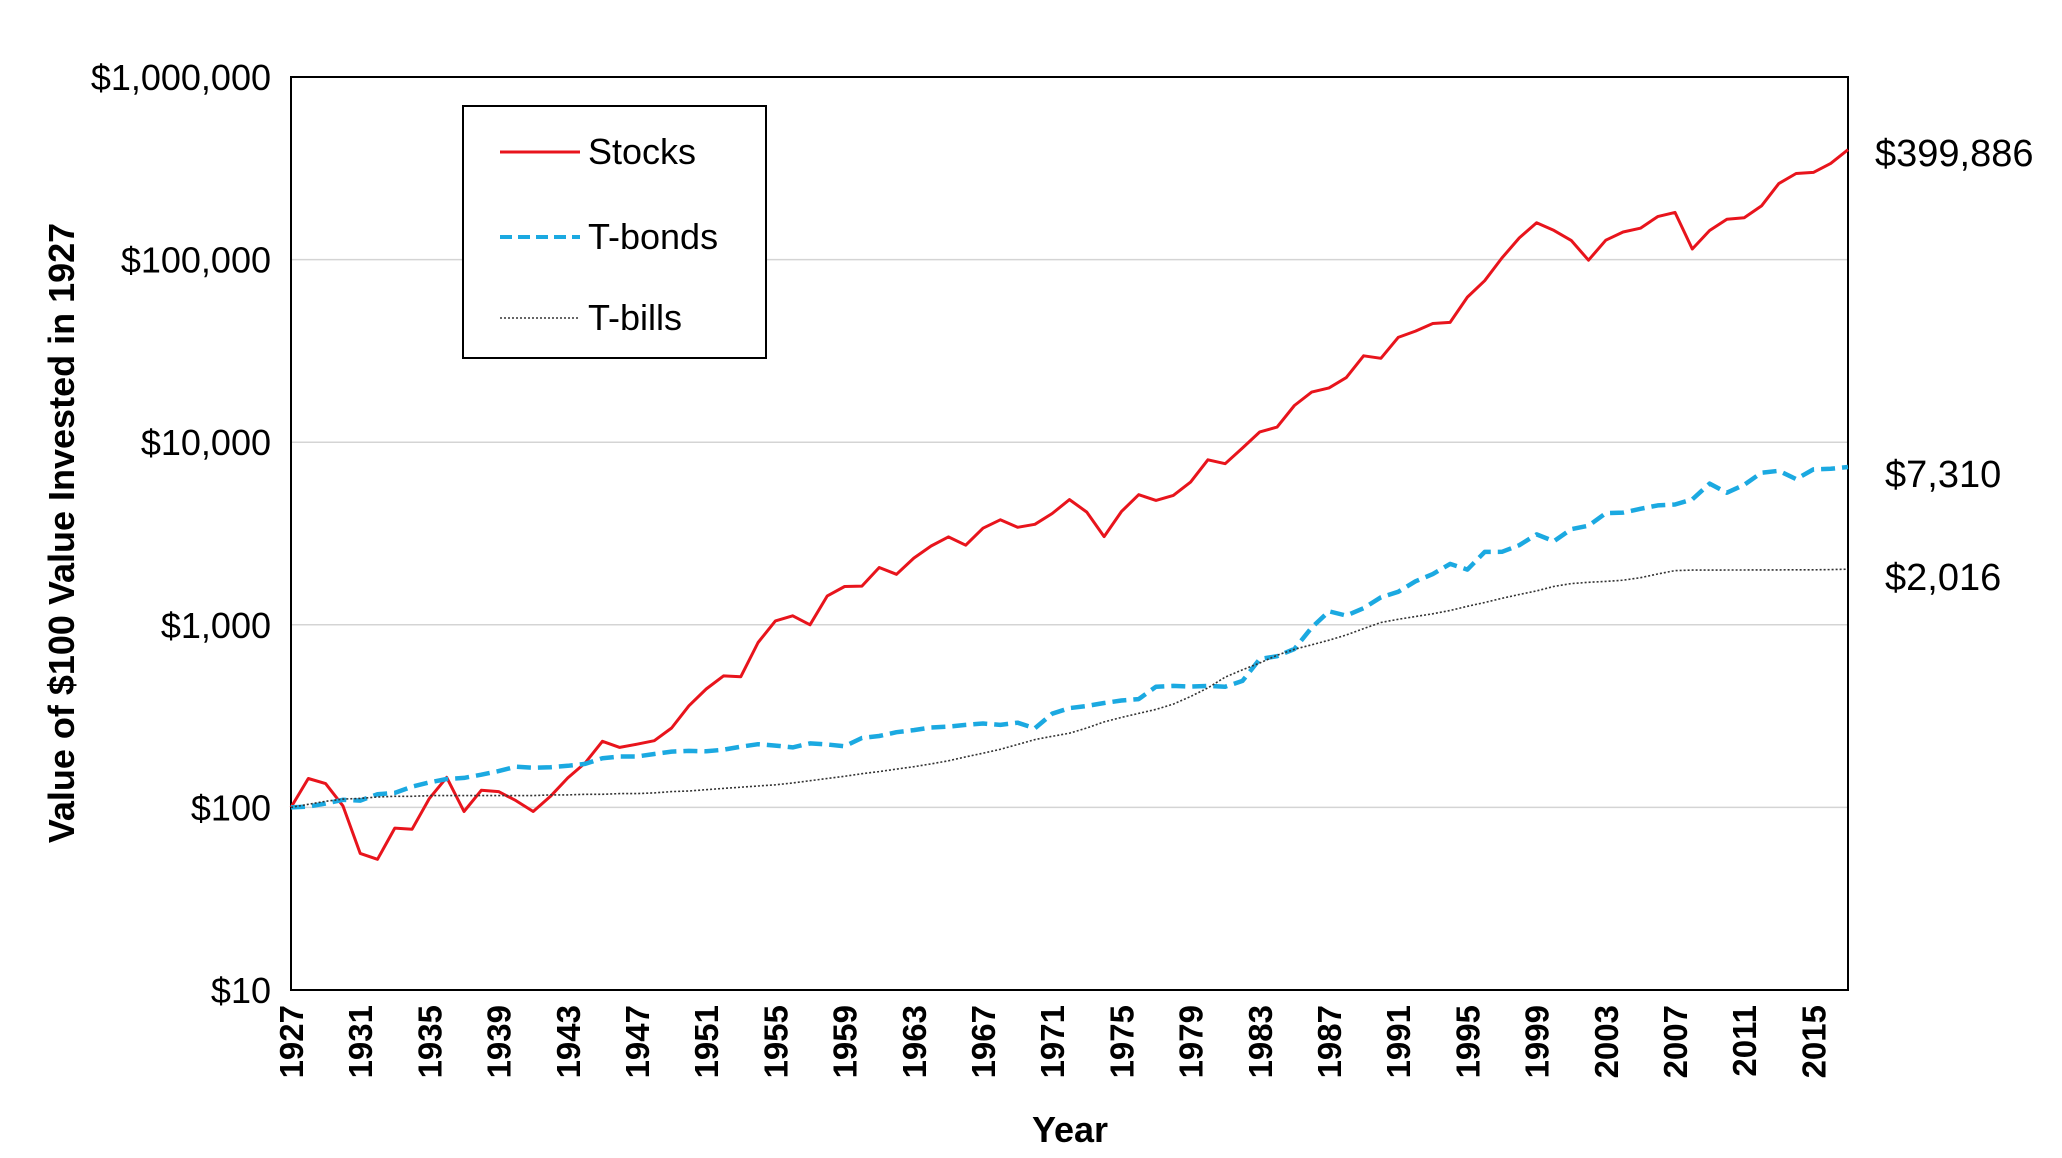 This screenshot has height=1158, width=2062. Describe the element at coordinates (196, 260) in the screenshot. I see `y-tick-label: $100,000` at that location.